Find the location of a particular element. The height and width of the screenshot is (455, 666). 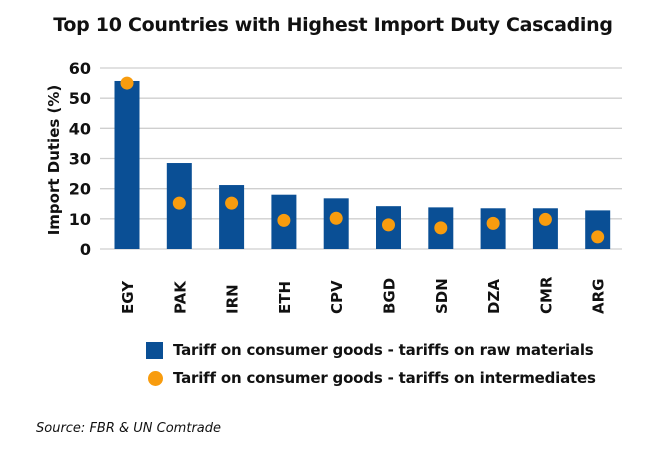

x-tick-label: PAK is located at coordinates (180, 297).